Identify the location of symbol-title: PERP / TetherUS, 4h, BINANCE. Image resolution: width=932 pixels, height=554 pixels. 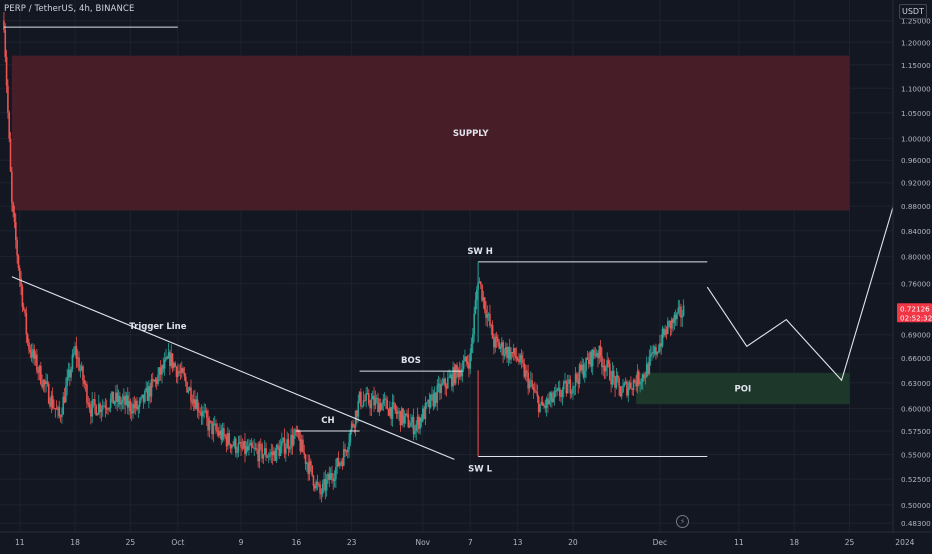
(69, 9).